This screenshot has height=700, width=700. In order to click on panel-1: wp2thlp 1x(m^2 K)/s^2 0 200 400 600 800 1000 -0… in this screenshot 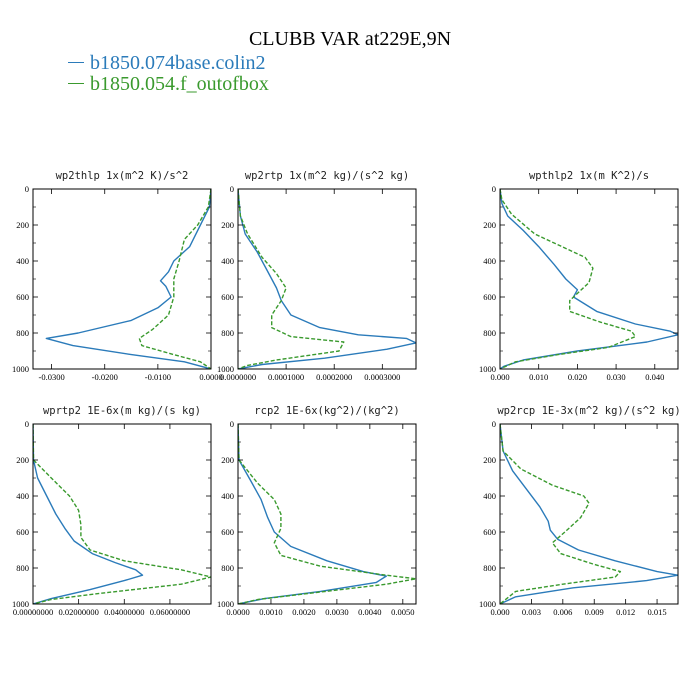, I will do `click(117, 276)`.